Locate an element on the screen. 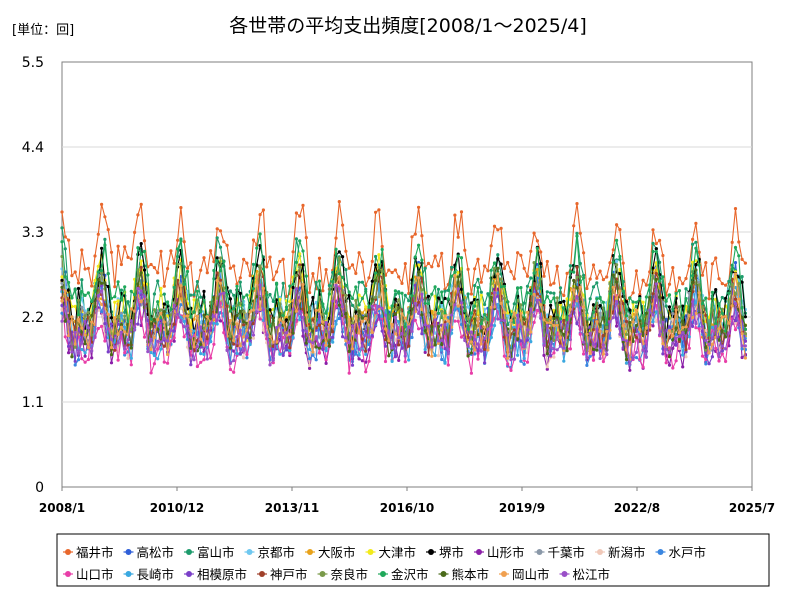 The width and height of the screenshot is (800, 600). legend-label: 岡山市 is located at coordinates (531, 574).